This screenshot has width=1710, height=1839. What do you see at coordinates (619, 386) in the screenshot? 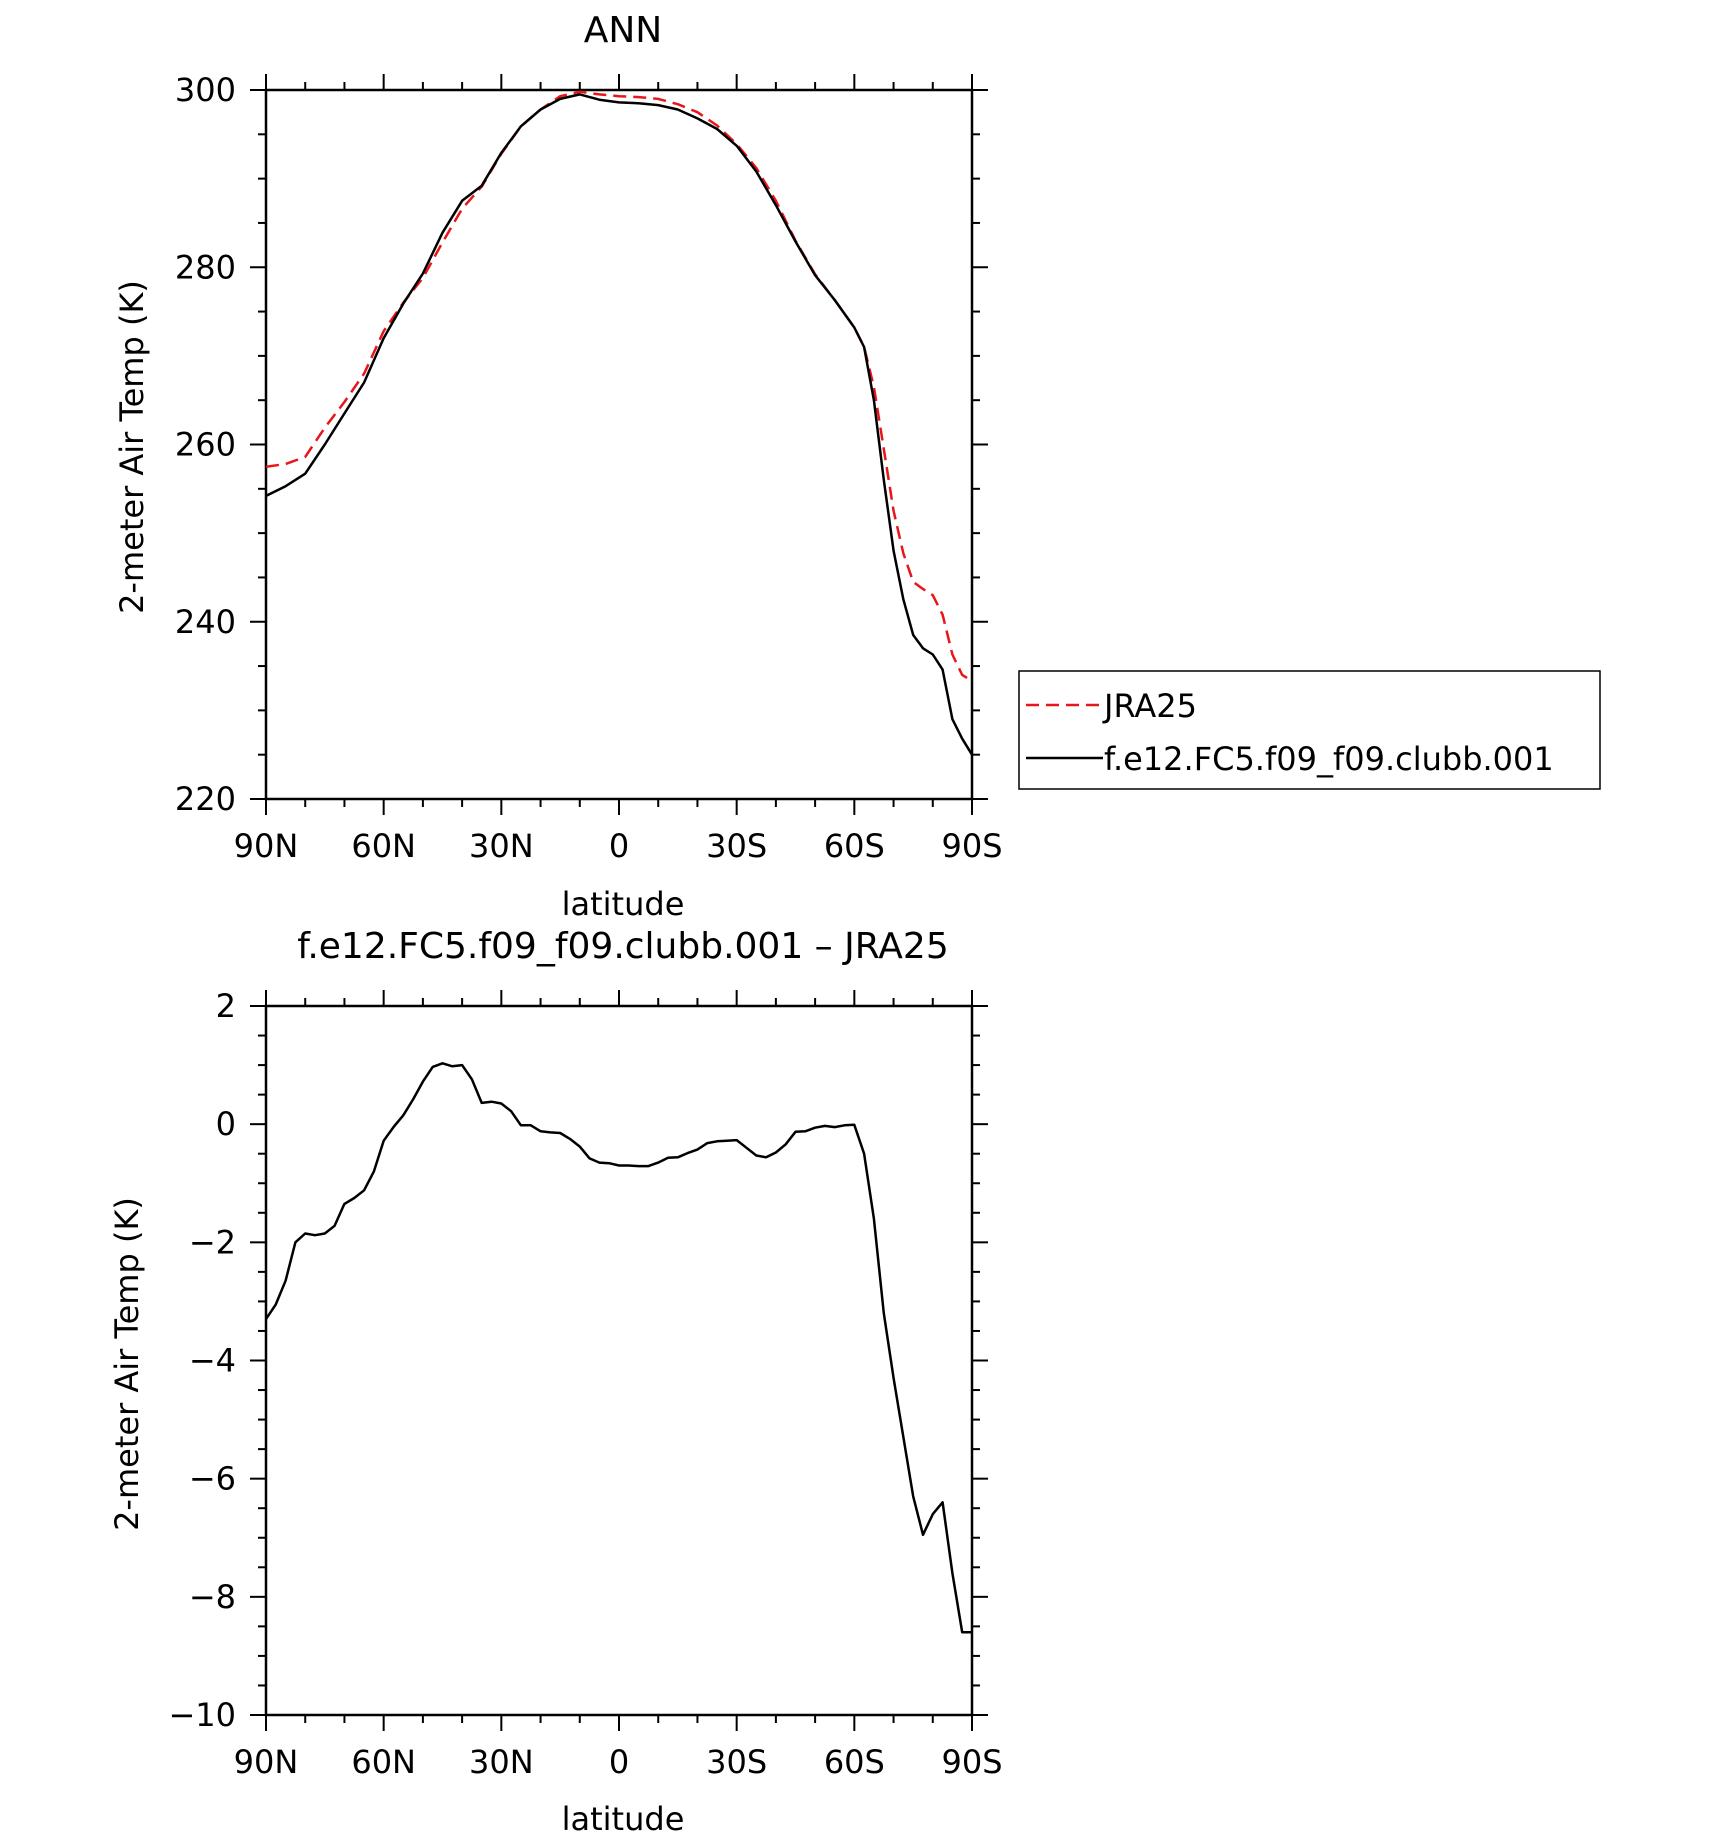
I see `top-series-0-line` at bounding box center [619, 386].